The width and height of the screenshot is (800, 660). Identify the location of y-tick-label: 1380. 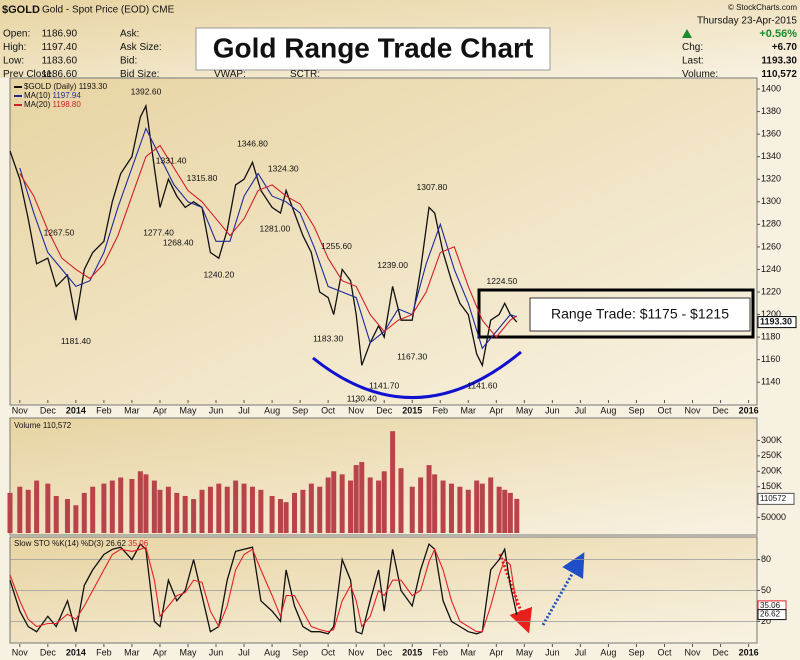
(771, 111).